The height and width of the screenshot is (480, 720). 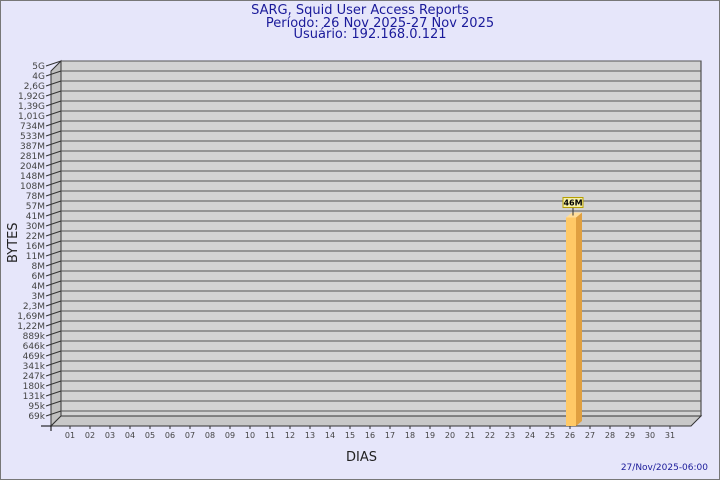 What do you see at coordinates (35, 227) in the screenshot?
I see `y-tick-label: 30M` at bounding box center [35, 227].